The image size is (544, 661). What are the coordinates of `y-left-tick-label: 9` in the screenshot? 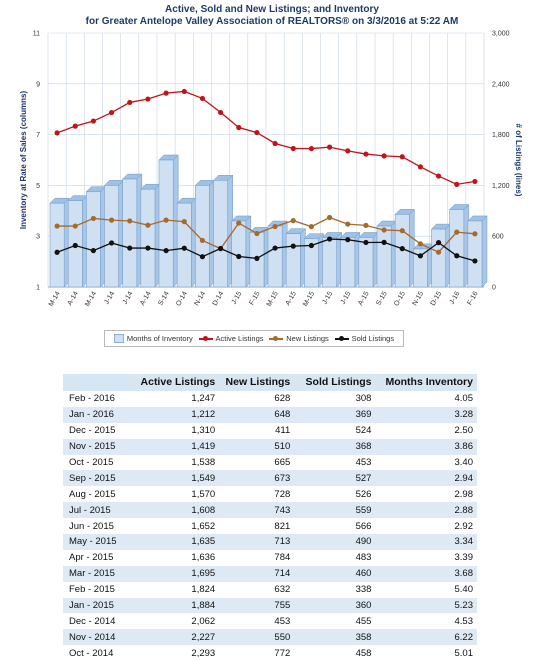 It's located at (38, 84).